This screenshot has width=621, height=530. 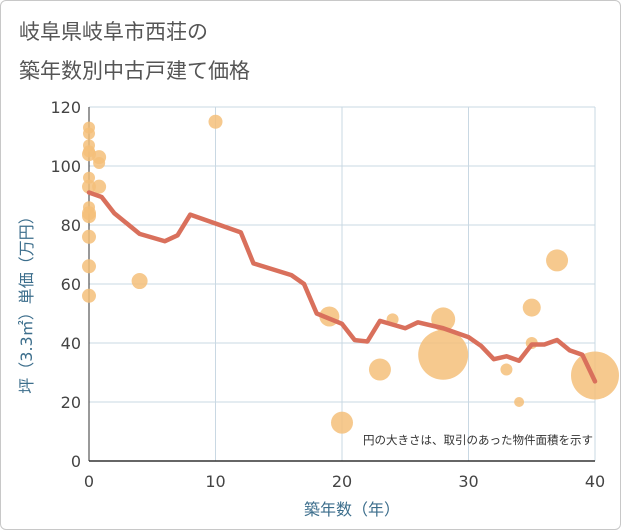 I want to click on x-tick-label: 30, so click(x=468, y=481).